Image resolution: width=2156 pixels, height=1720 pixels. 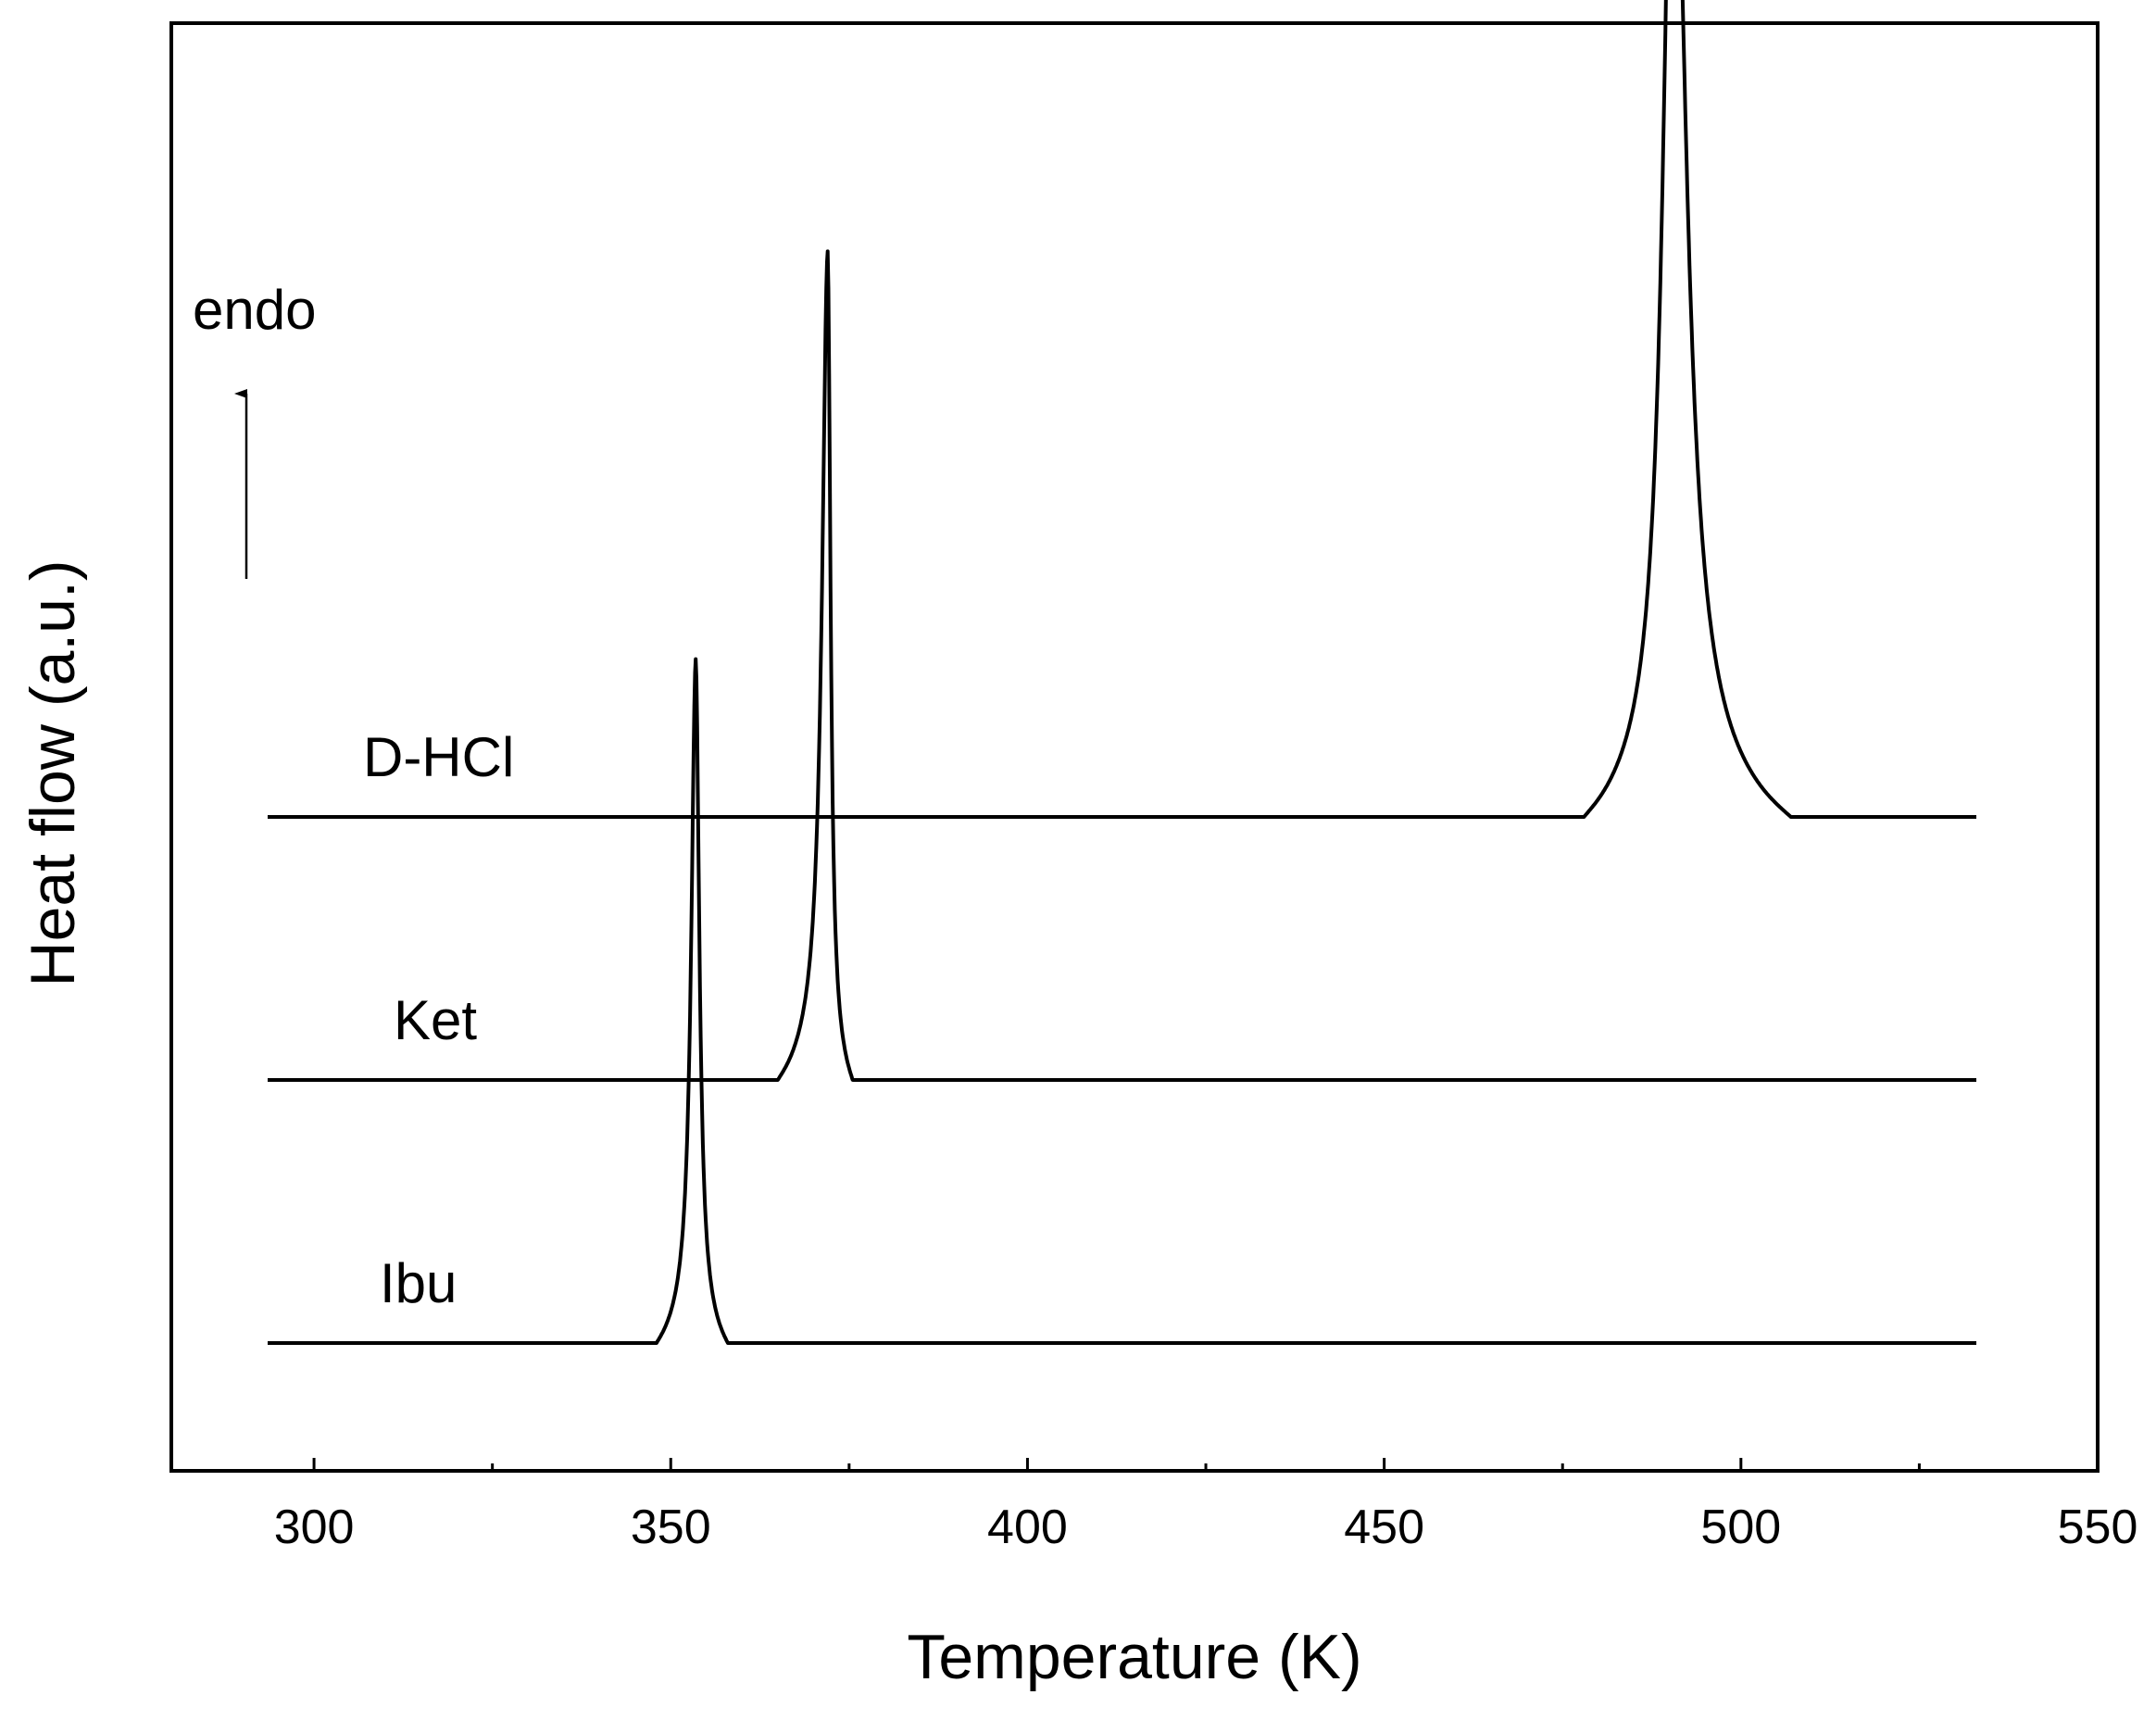 What do you see at coordinates (1027, 1527) in the screenshot?
I see `x-tick-label: 400` at bounding box center [1027, 1527].